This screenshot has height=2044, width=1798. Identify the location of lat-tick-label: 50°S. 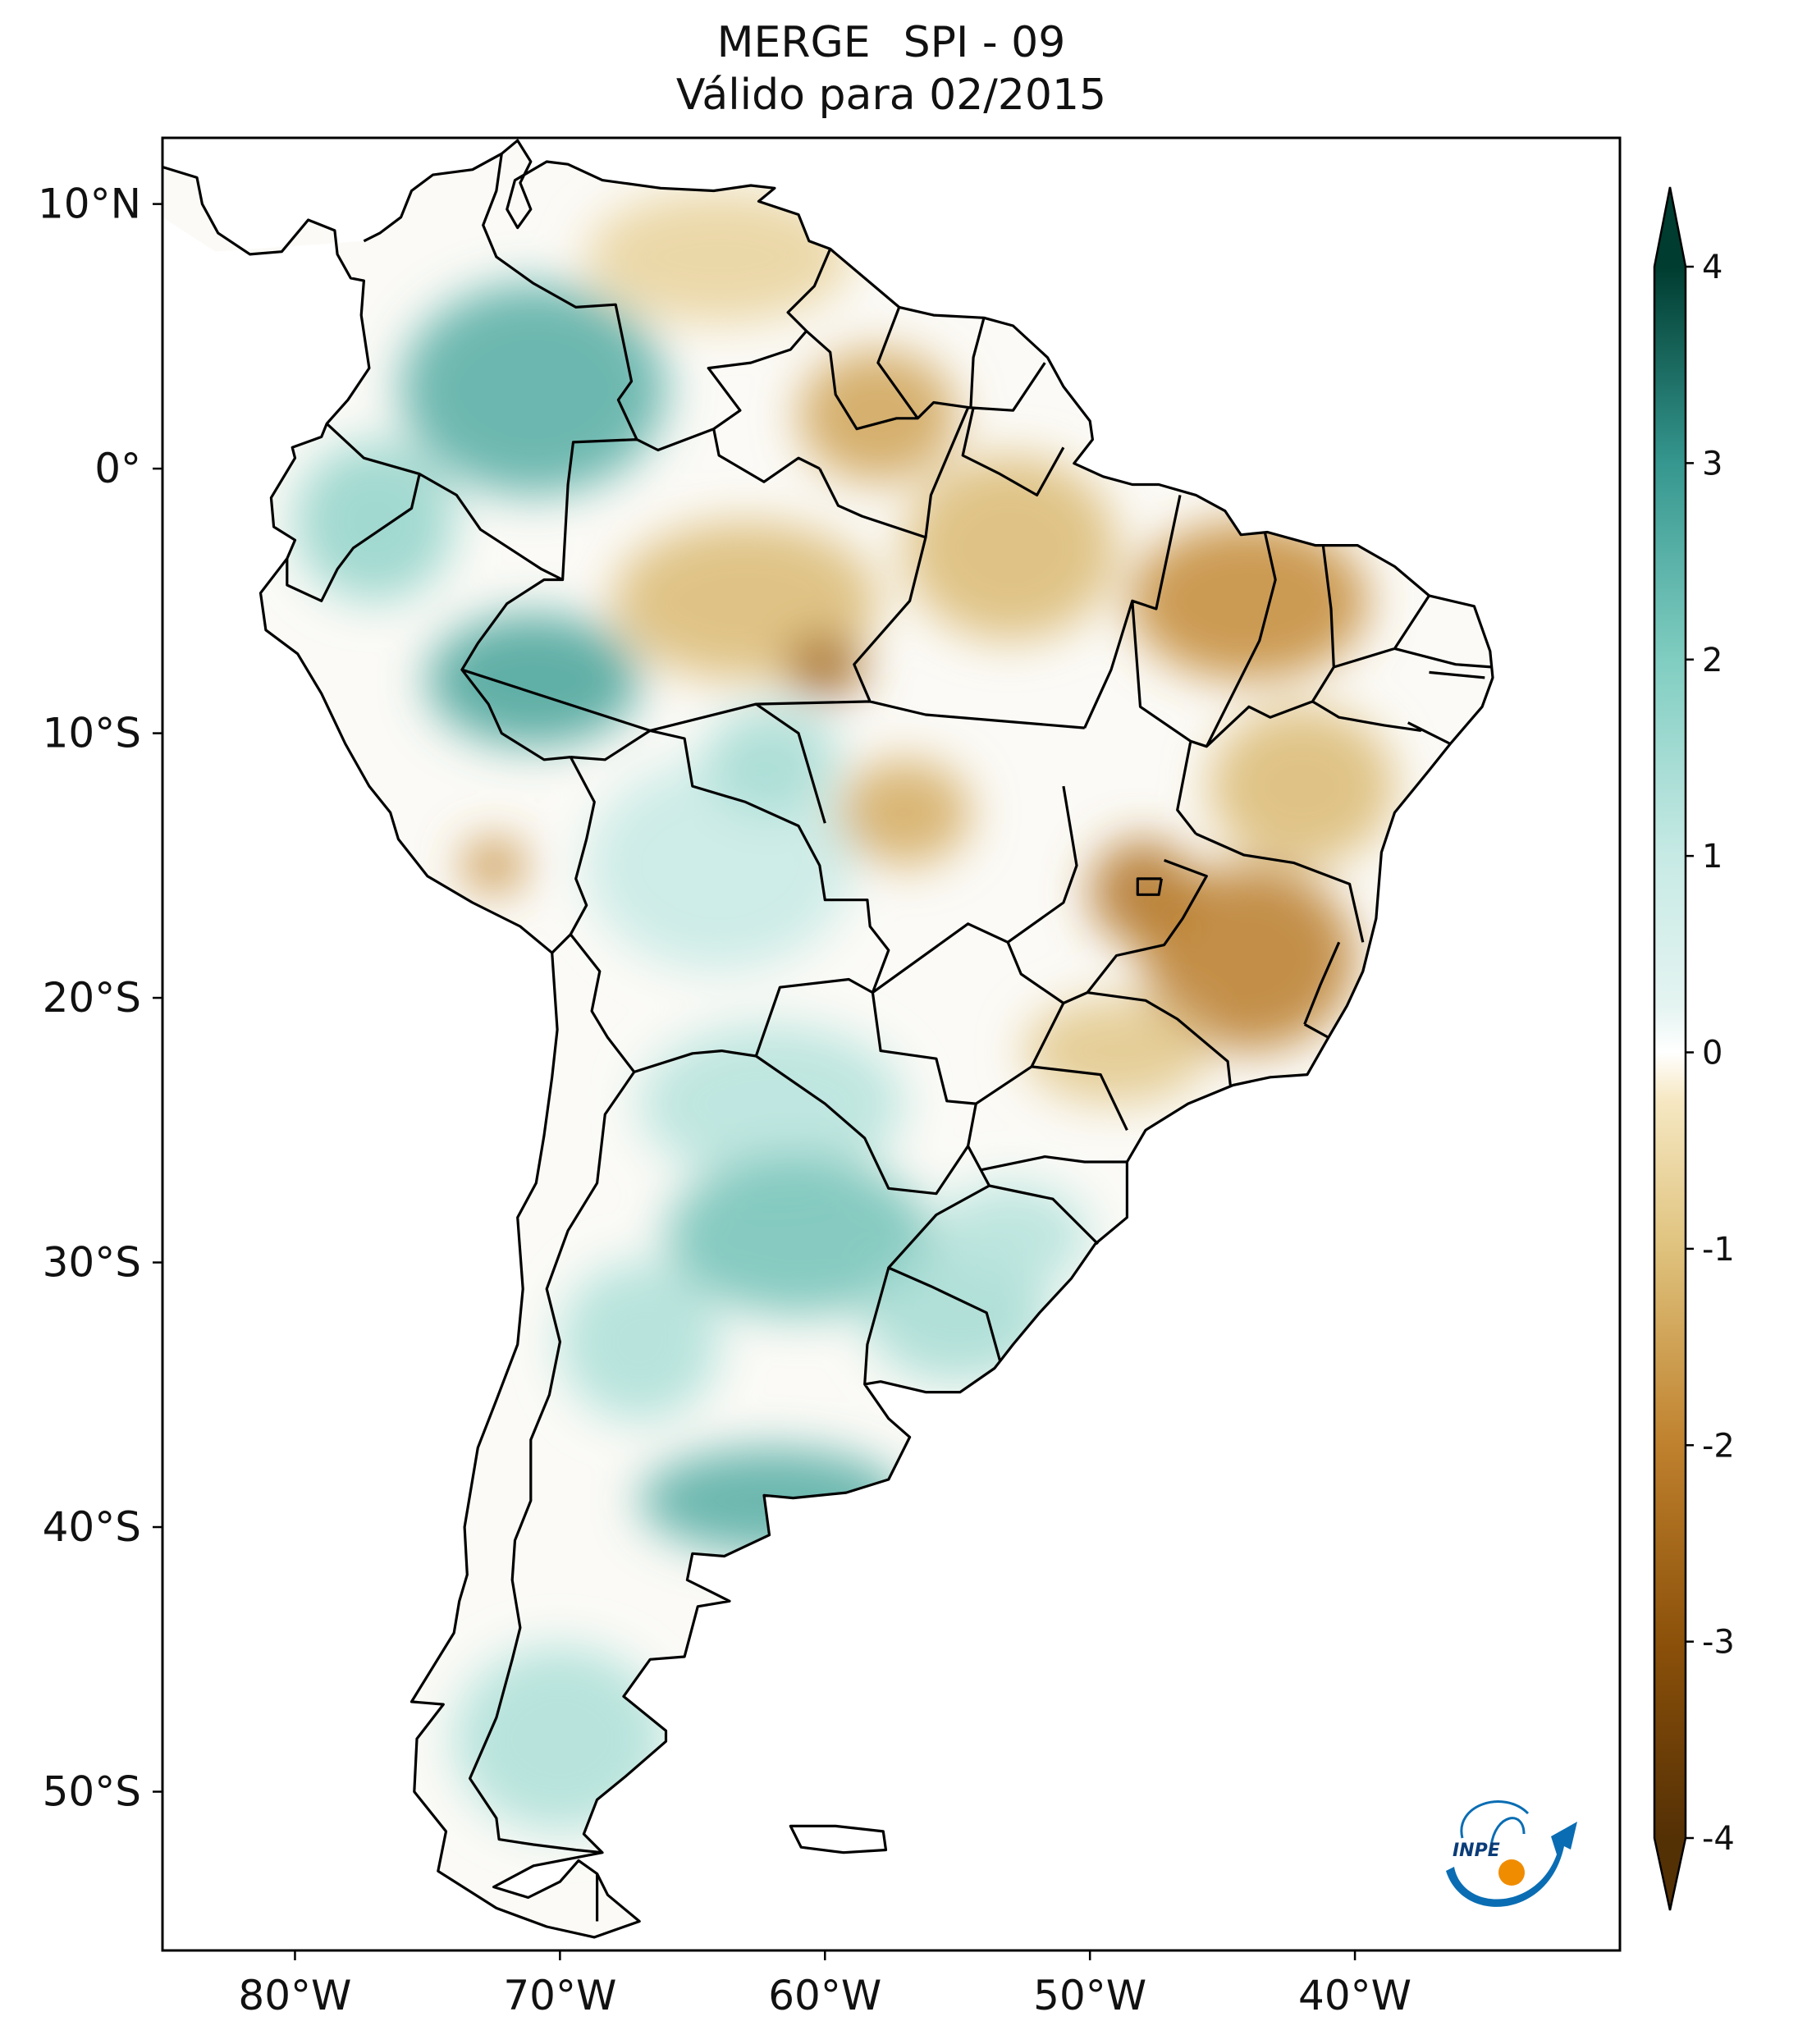
(92, 1792).